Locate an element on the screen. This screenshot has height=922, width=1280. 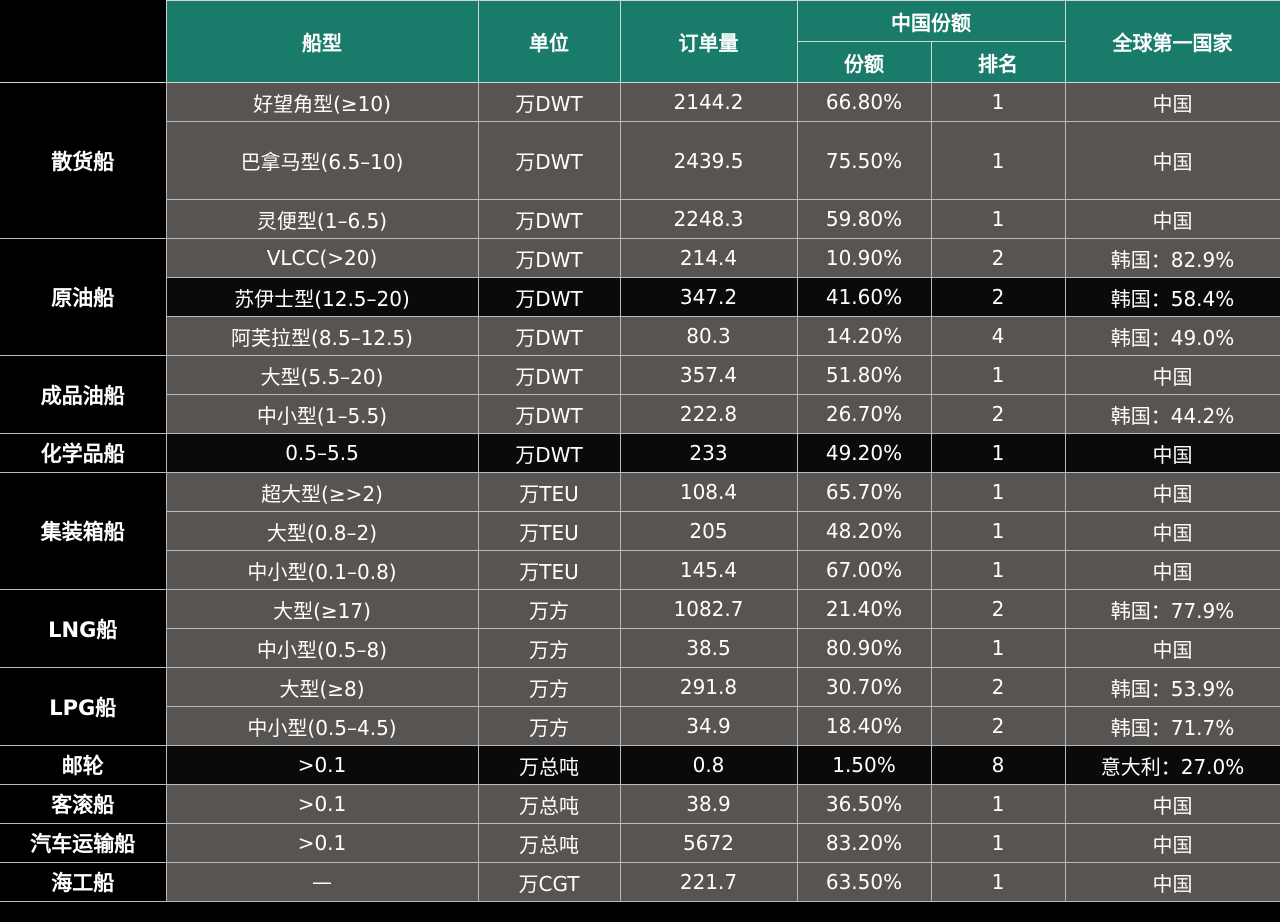
category-chemical: 化学品船 is located at coordinates (83, 453).